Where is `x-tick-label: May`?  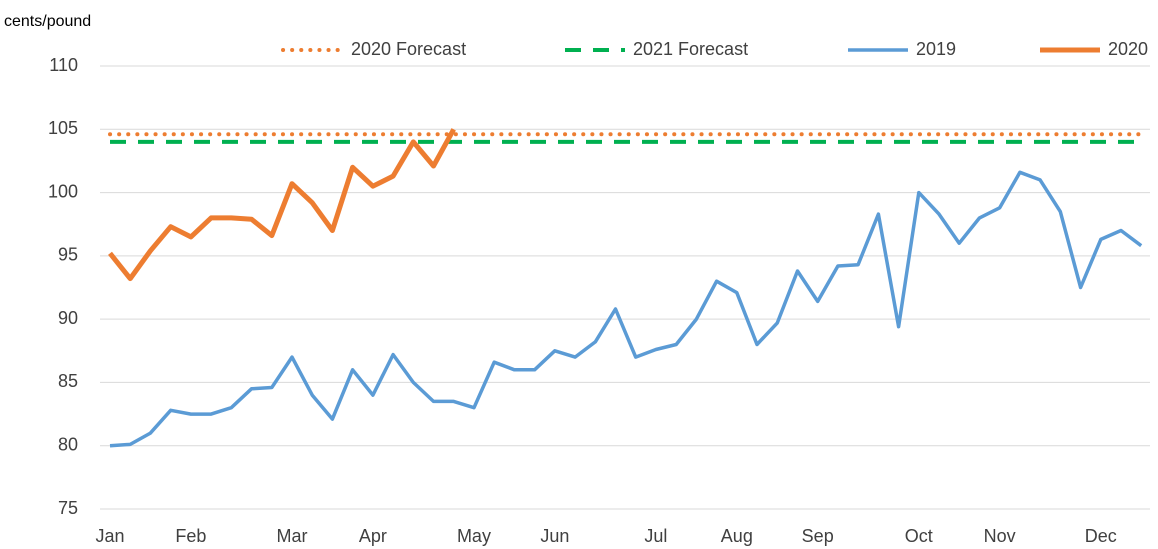 x-tick-label: May is located at coordinates (474, 536).